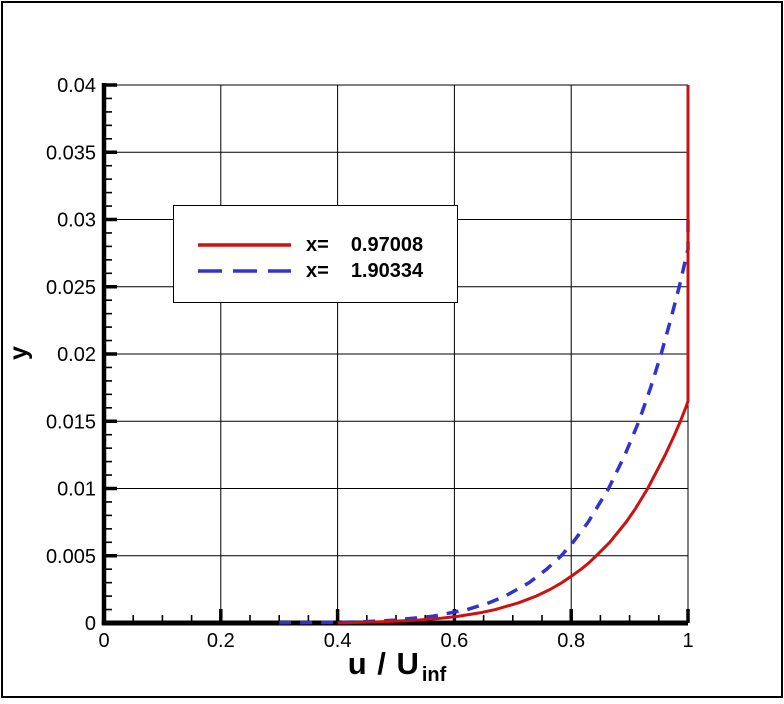  Describe the element at coordinates (571, 641) in the screenshot. I see `x-tick-label: 0.8` at that location.